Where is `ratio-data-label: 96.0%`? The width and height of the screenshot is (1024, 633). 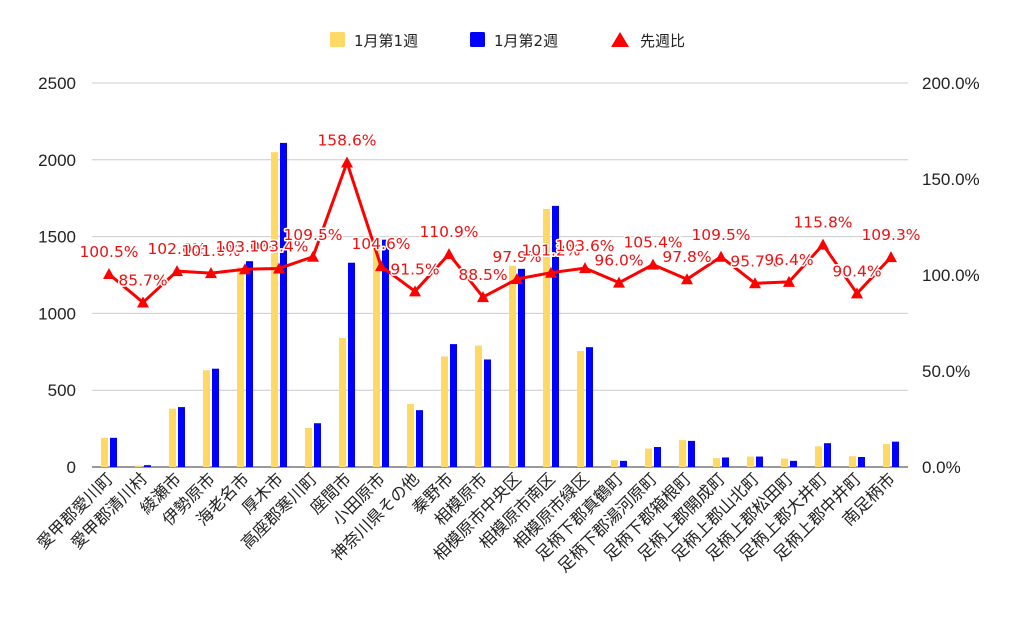
ratio-data-label: 96.0% is located at coordinates (618, 261).